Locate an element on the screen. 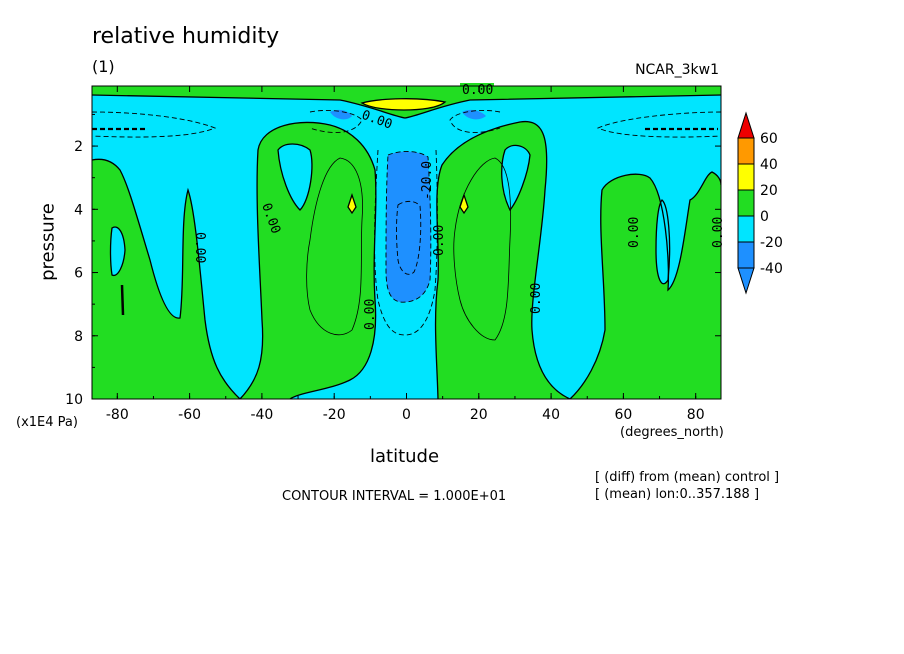 The width and height of the screenshot is (904, 654). contour-zero-right-sub is located at coordinates (502, 259).